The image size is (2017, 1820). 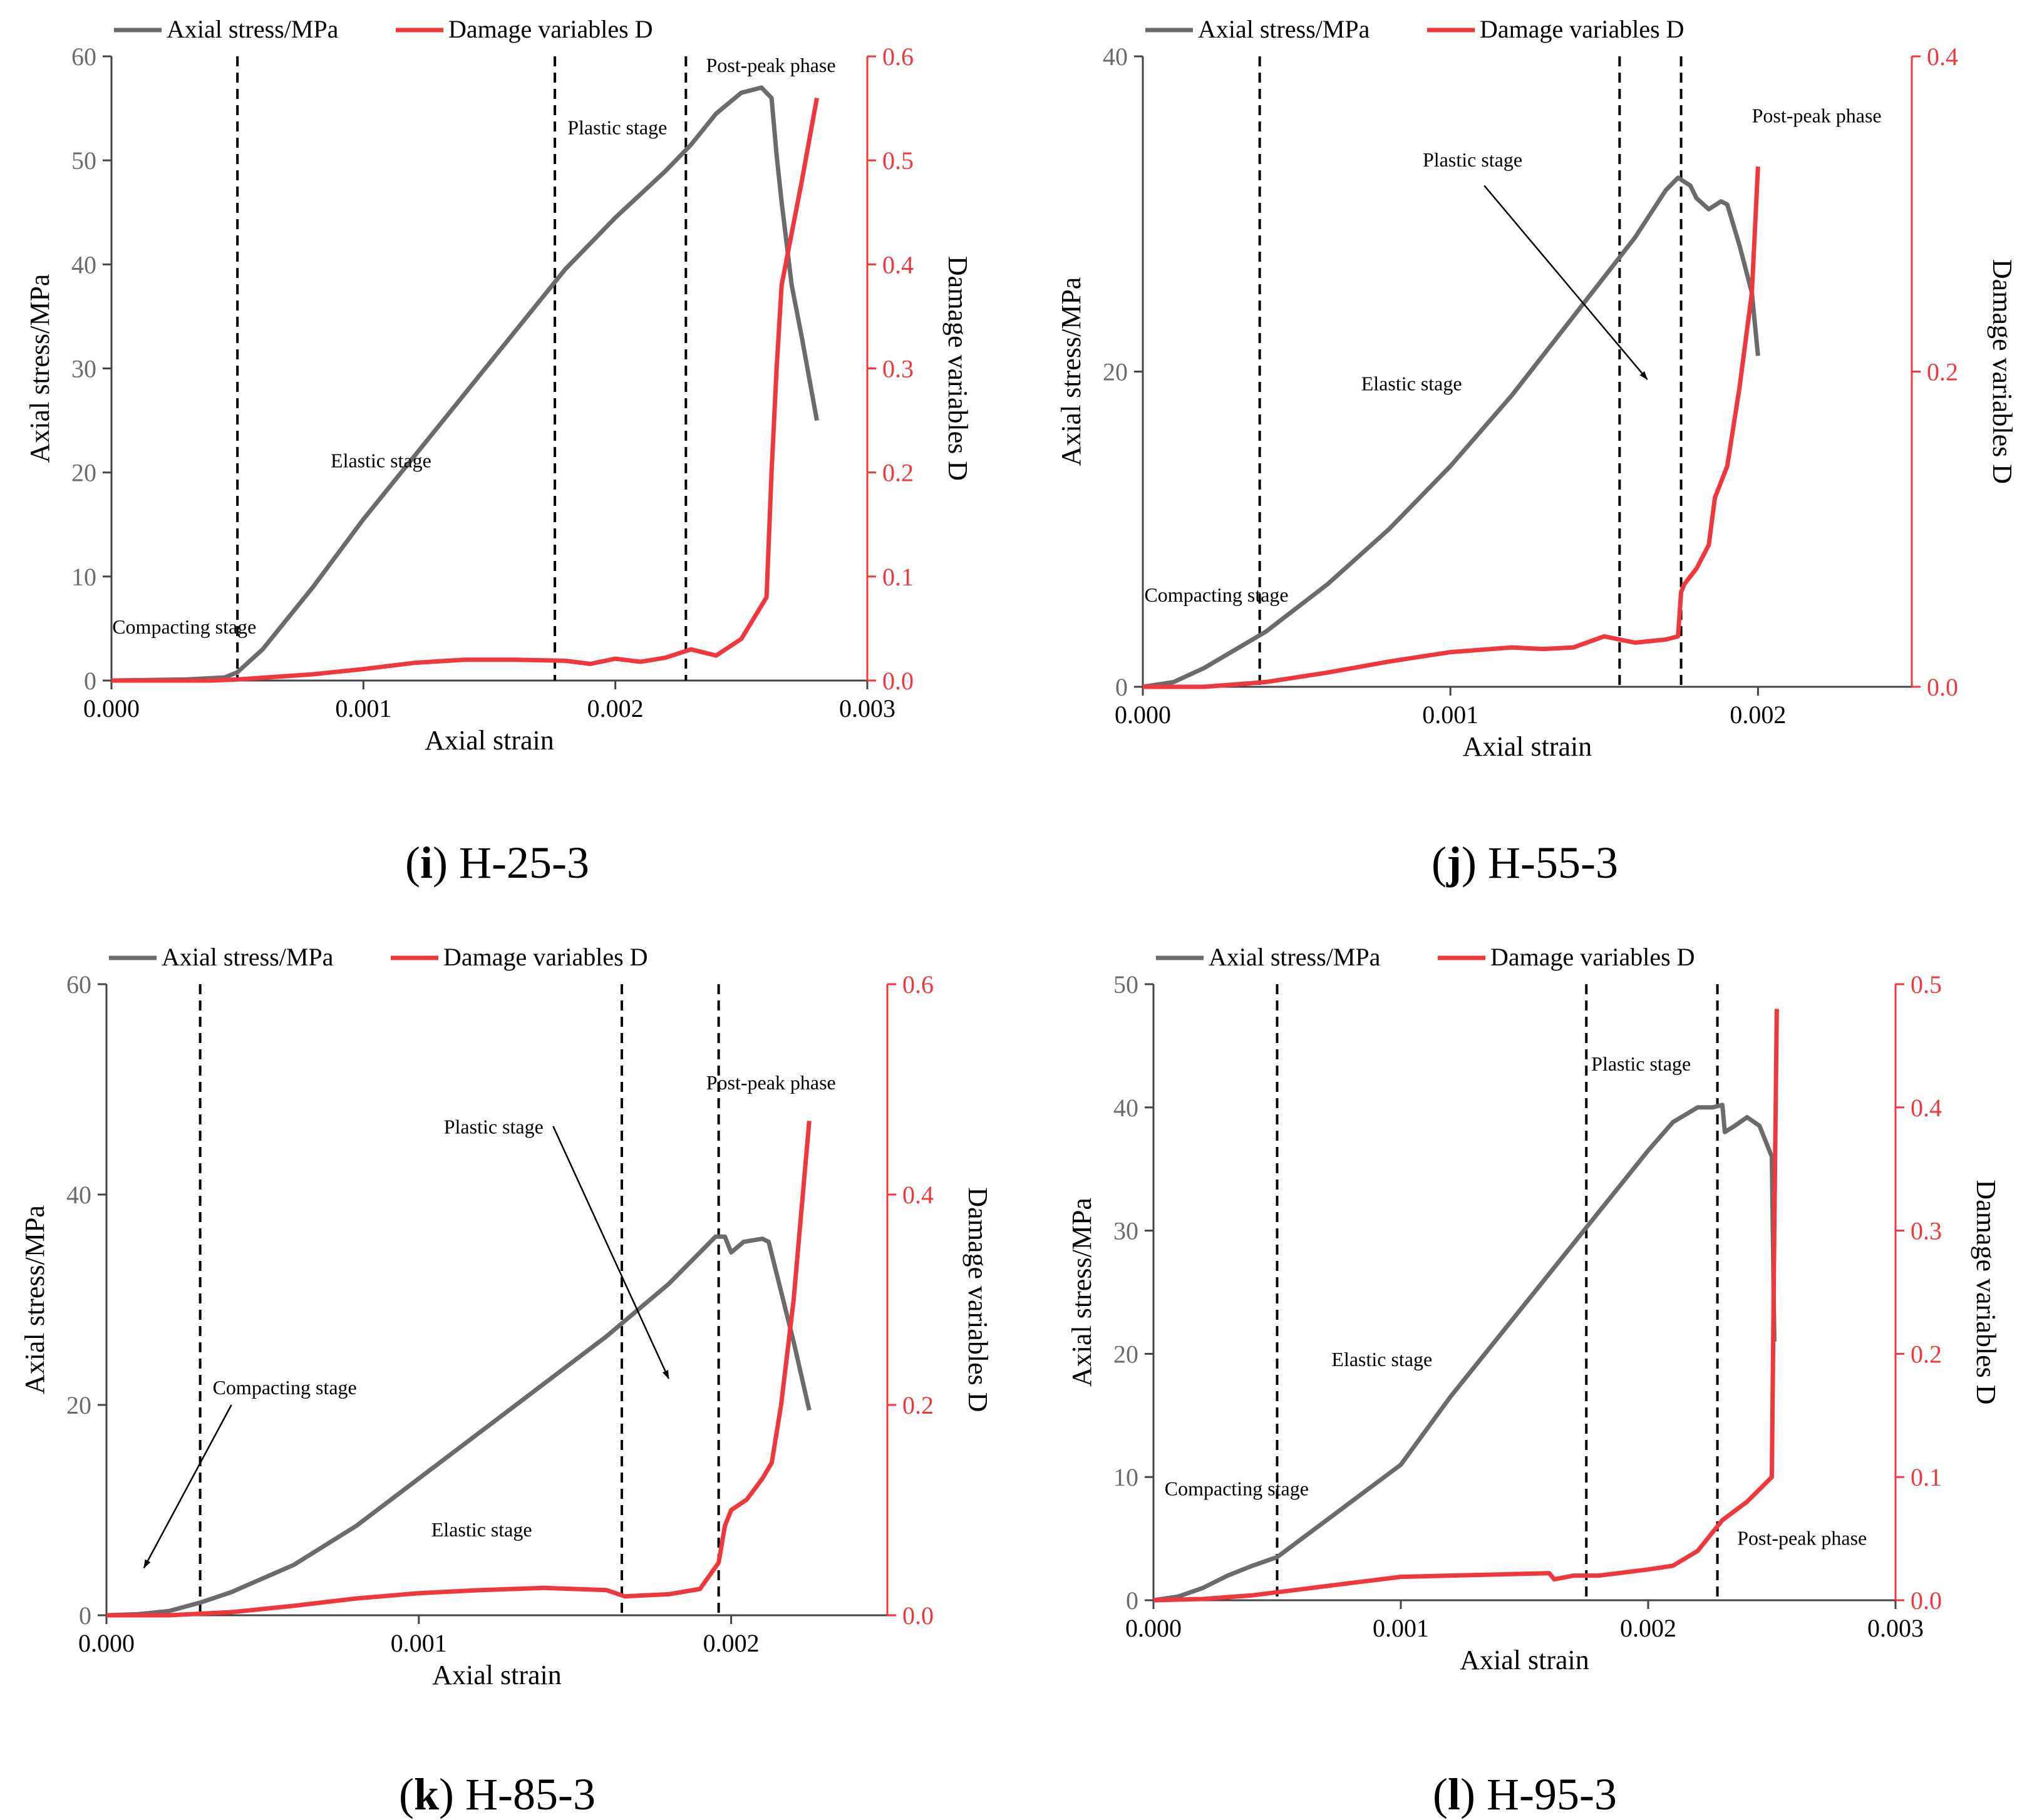 What do you see at coordinates (34, 1299) in the screenshot?
I see `y-axis-label: Axial stress/MPa` at bounding box center [34, 1299].